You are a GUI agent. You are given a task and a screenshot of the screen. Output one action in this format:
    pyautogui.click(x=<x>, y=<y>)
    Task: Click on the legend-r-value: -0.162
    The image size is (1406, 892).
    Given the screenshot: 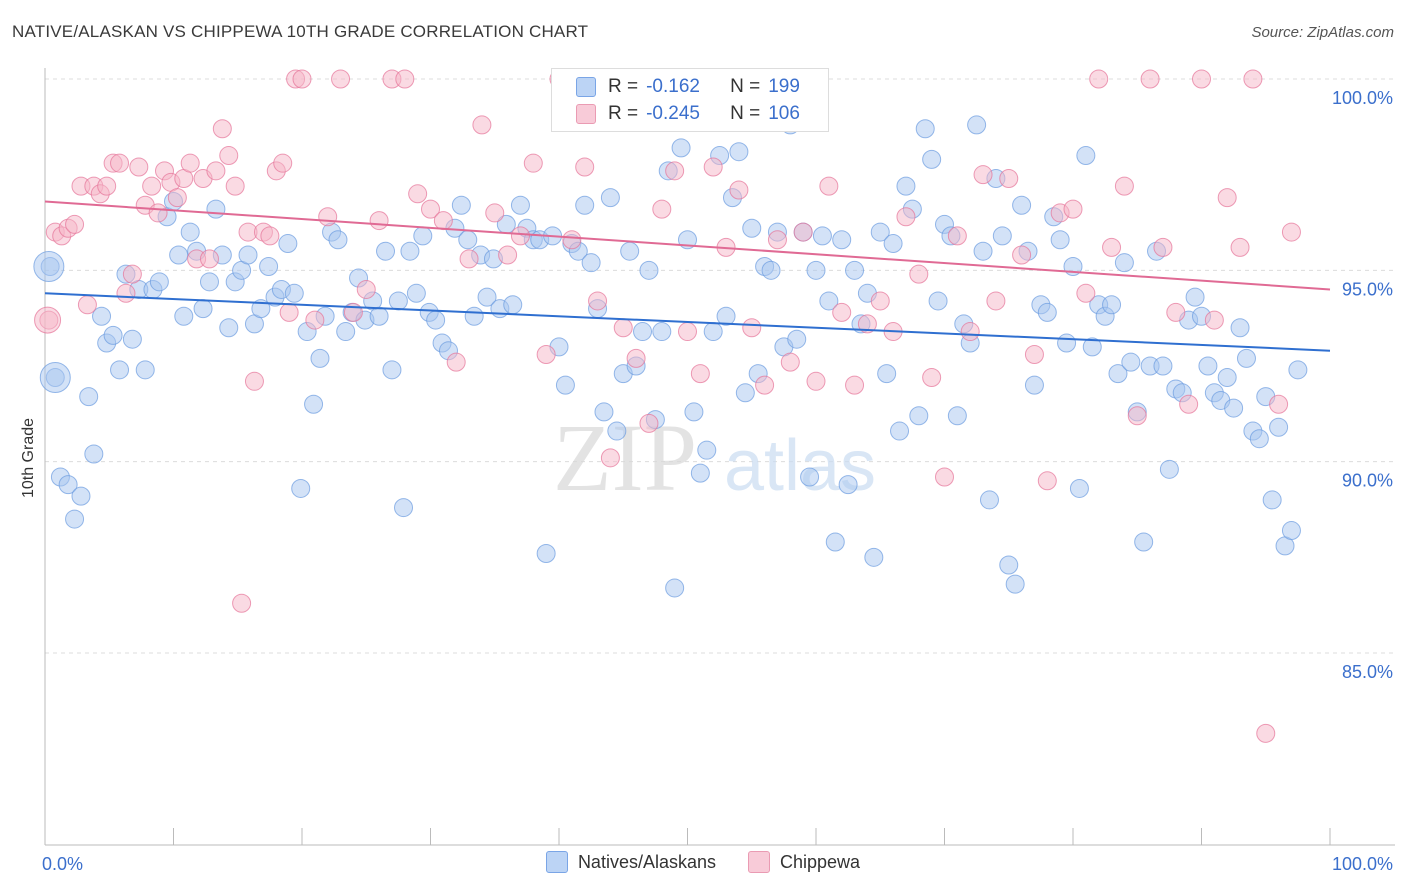 What is the action you would take?
    pyautogui.click(x=673, y=86)
    